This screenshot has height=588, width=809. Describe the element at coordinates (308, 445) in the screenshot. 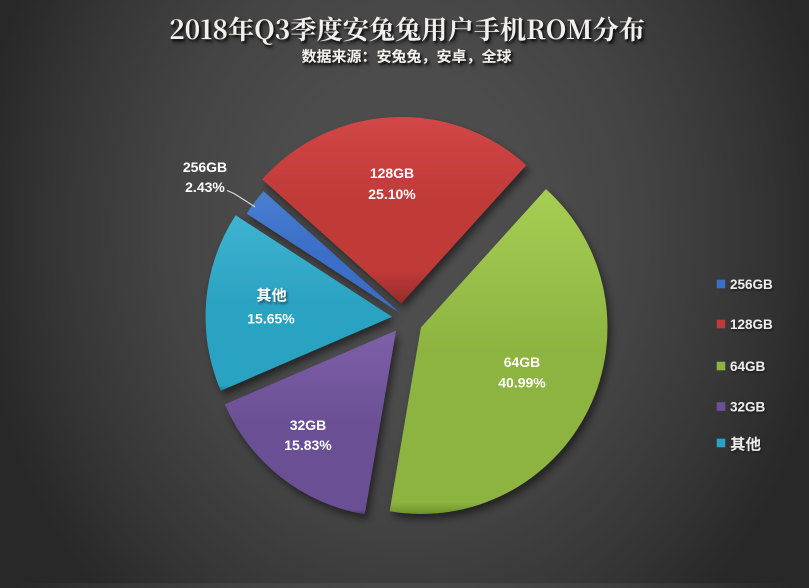

I see `svg-text: 15.83%` at that location.